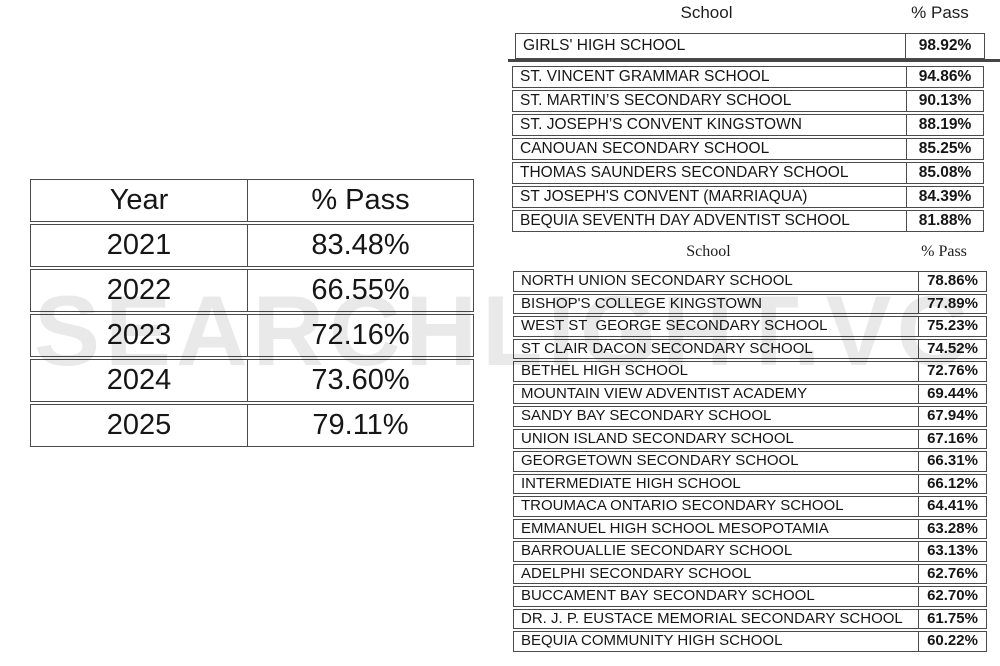 This screenshot has height=666, width=1000. I want to click on pass-value-cell: 69.44%, so click(952, 393).